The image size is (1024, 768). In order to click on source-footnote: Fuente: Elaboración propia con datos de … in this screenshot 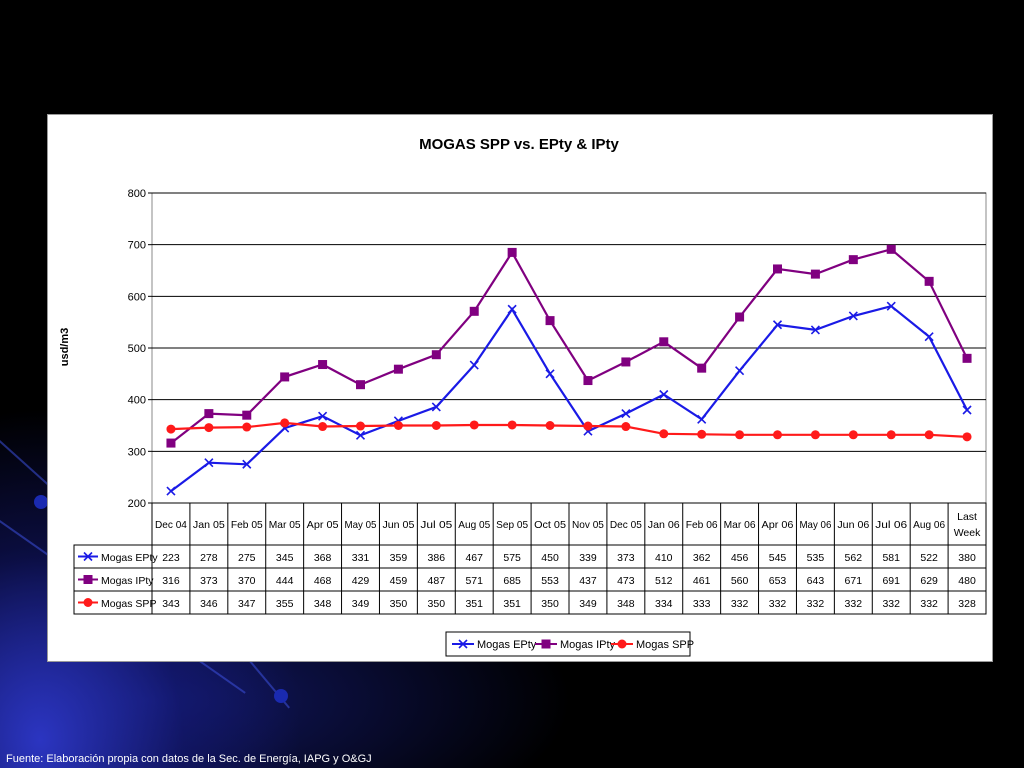, I will do `click(189, 759)`.